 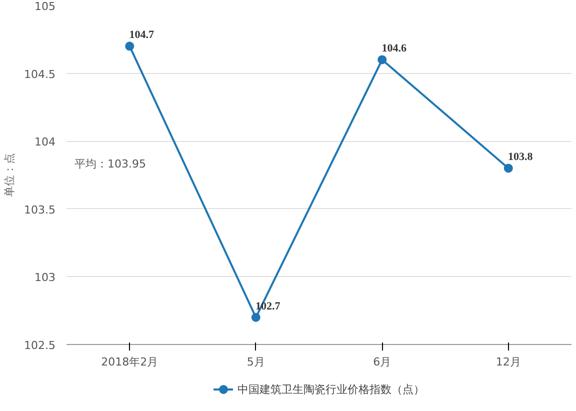 What do you see at coordinates (382, 362) in the screenshot?
I see `x-tick-label: 6月` at bounding box center [382, 362].